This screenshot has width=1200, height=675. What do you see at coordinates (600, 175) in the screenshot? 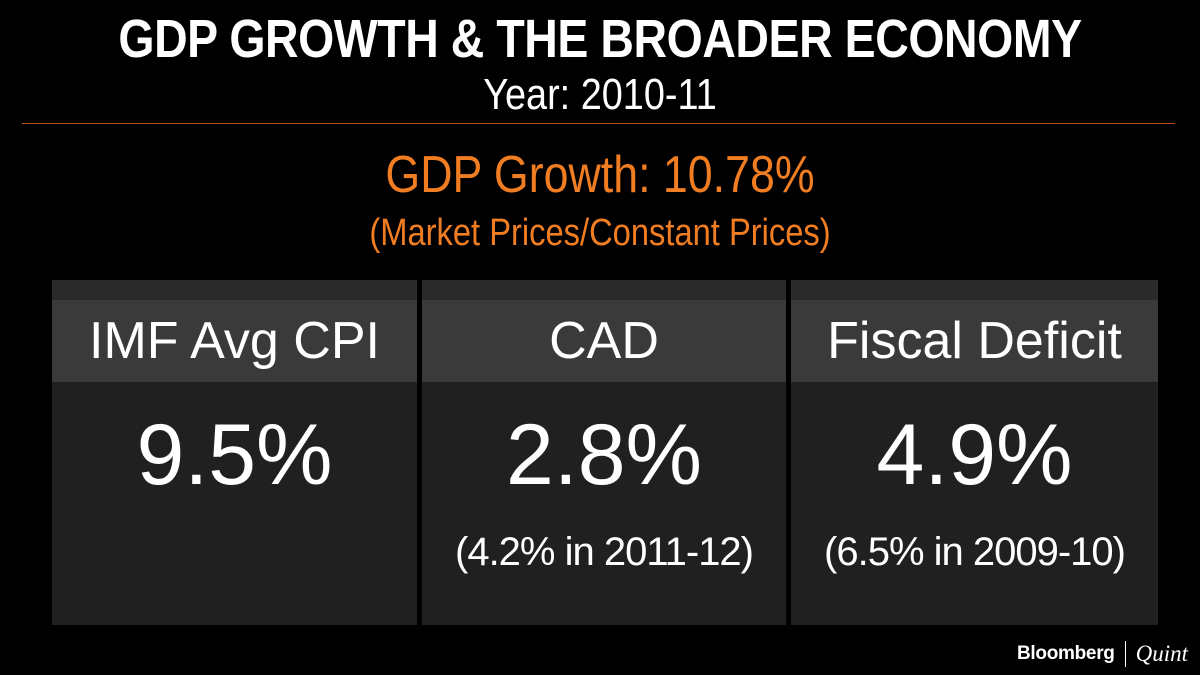
I see `gdp-growth-headline: GDP Growth: 10.78%` at bounding box center [600, 175].